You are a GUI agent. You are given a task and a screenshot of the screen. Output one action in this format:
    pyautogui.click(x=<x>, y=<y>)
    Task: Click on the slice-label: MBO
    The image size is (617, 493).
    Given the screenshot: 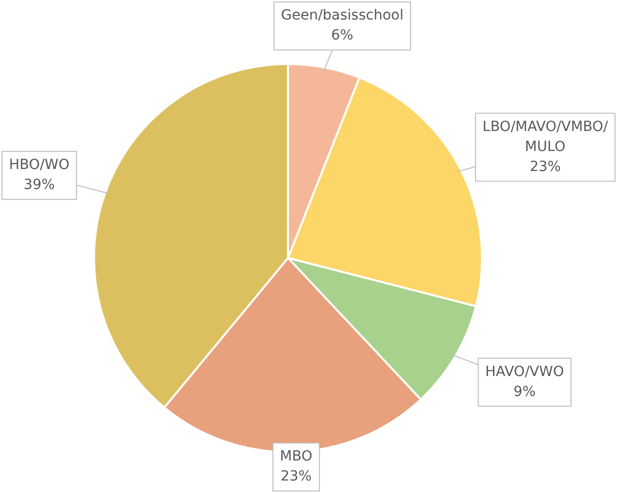 What is the action you would take?
    pyautogui.click(x=296, y=456)
    